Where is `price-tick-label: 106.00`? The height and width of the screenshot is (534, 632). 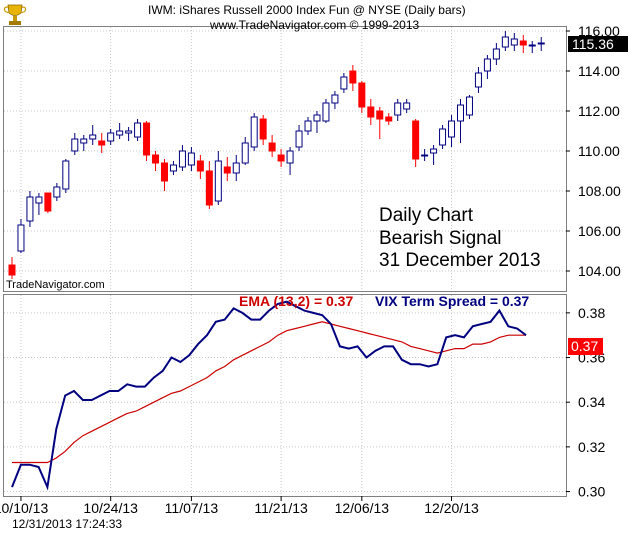 price-tick-label: 106.00 is located at coordinates (599, 231).